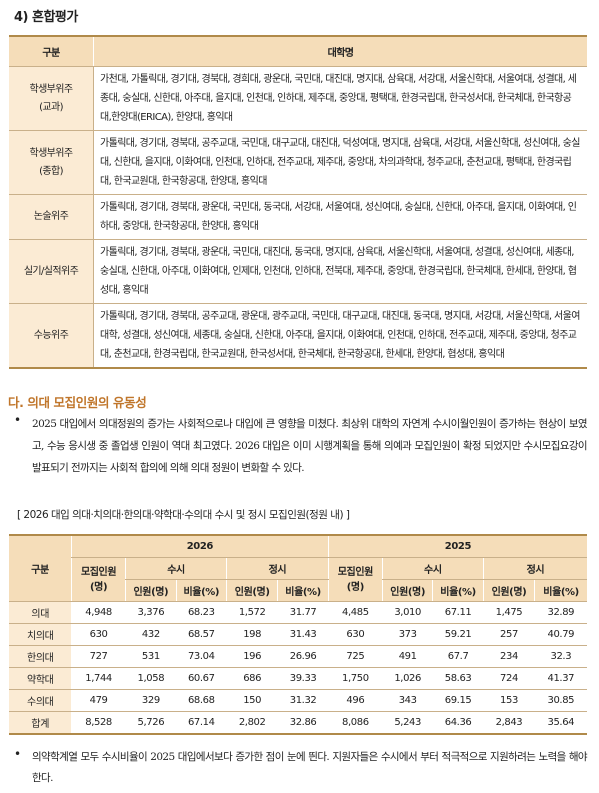  Describe the element at coordinates (560, 723) in the screenshot. I see `table-cell: 35.64` at that location.